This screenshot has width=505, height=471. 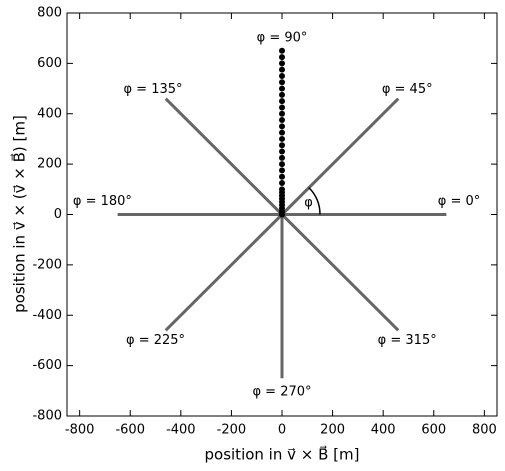 I want to click on y-tick-label: 400, so click(x=49, y=113).